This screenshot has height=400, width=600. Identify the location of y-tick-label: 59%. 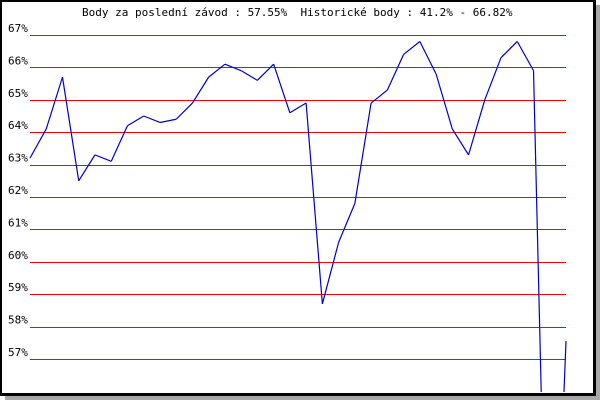
(18, 287).